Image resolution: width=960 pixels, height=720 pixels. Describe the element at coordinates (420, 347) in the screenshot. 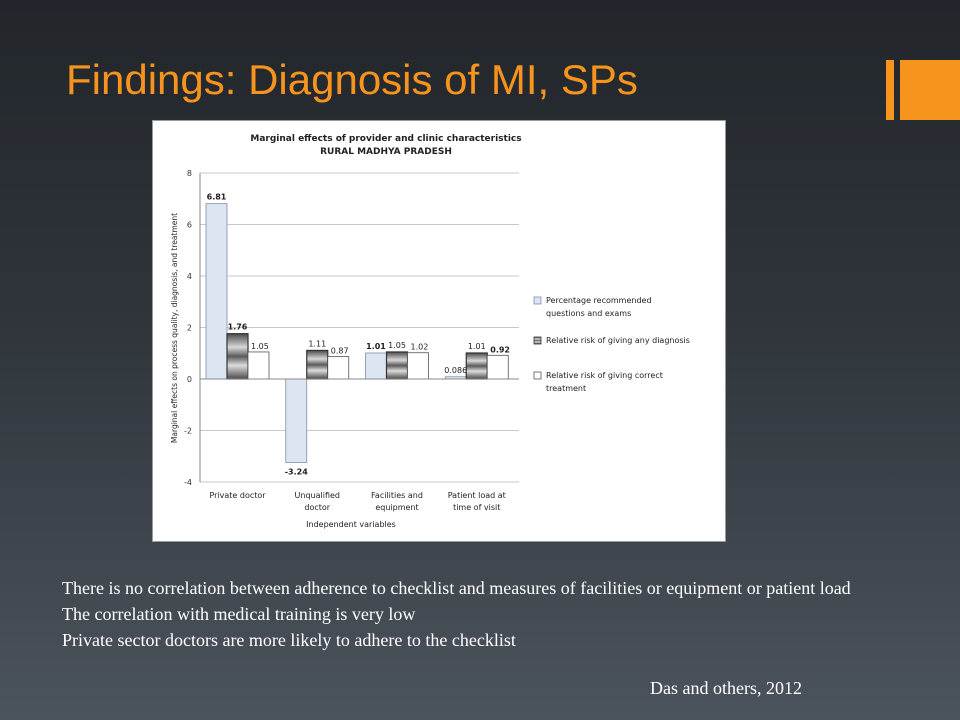

I see `data-label: 1.02` at that location.